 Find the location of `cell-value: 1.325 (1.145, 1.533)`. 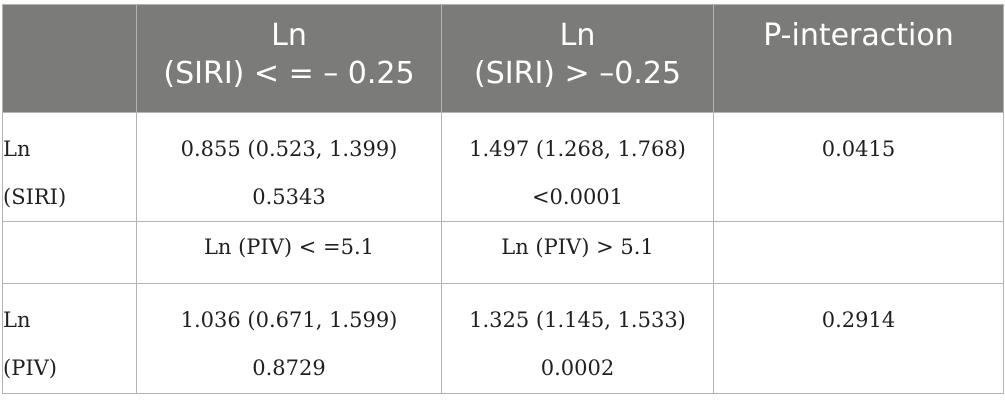

cell-value: 1.325 (1.145, 1.533) is located at coordinates (577, 320).